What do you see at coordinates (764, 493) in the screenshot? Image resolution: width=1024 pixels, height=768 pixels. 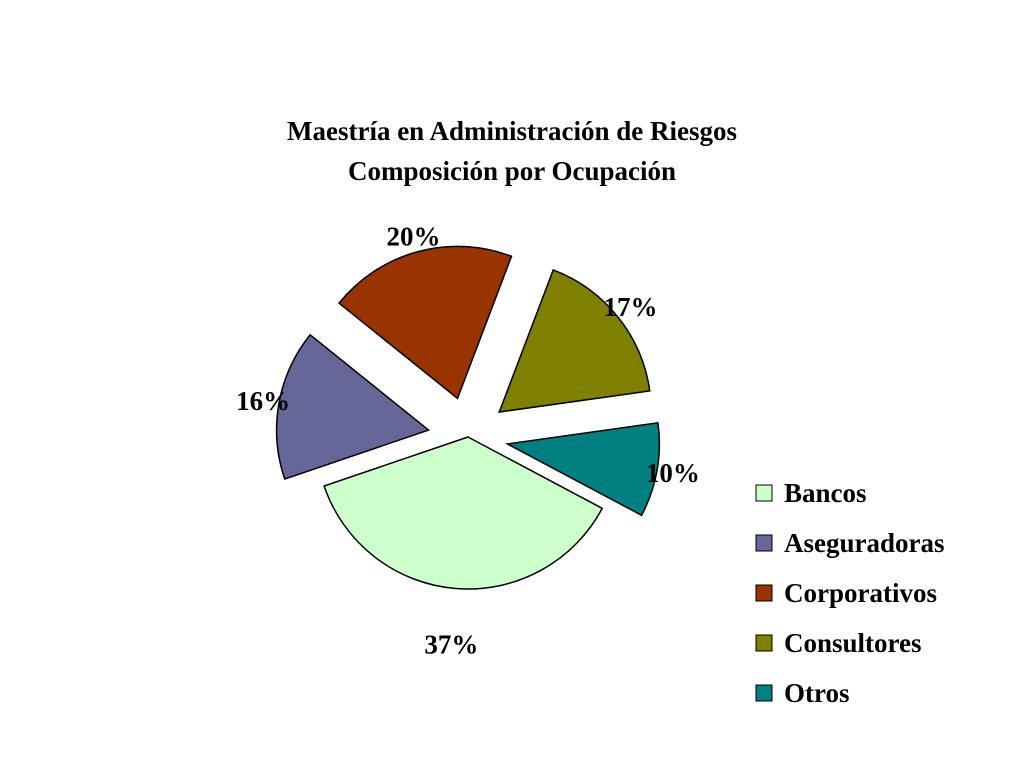 I see `legend-swatch-bancos` at bounding box center [764, 493].